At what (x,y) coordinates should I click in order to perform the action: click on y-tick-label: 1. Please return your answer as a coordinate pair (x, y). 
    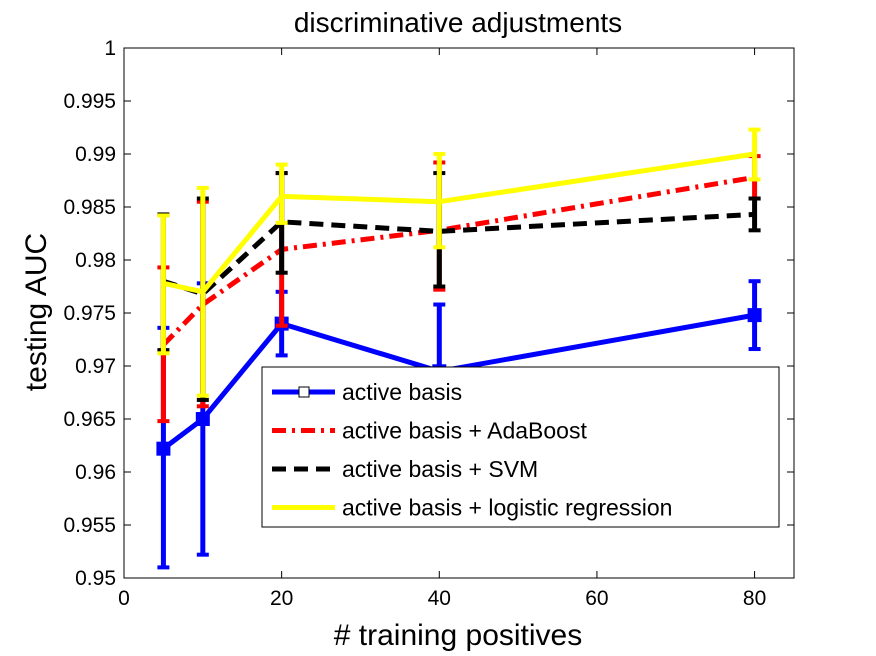
    Looking at the image, I should click on (110, 48).